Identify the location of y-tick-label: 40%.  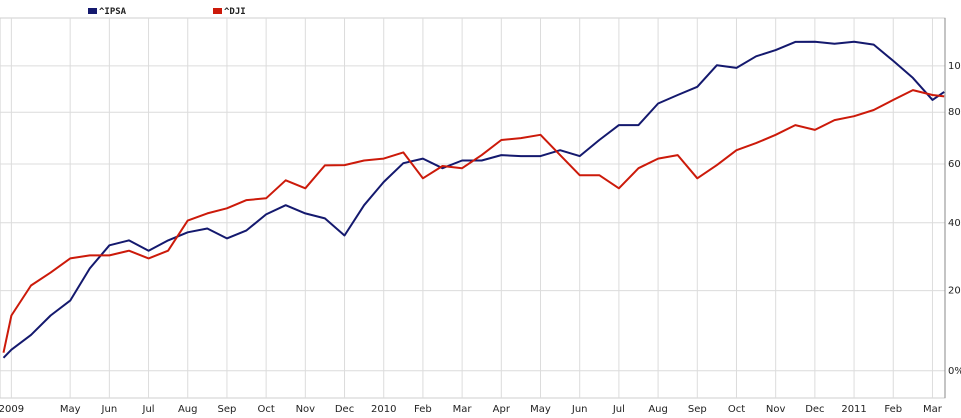
(954, 223).